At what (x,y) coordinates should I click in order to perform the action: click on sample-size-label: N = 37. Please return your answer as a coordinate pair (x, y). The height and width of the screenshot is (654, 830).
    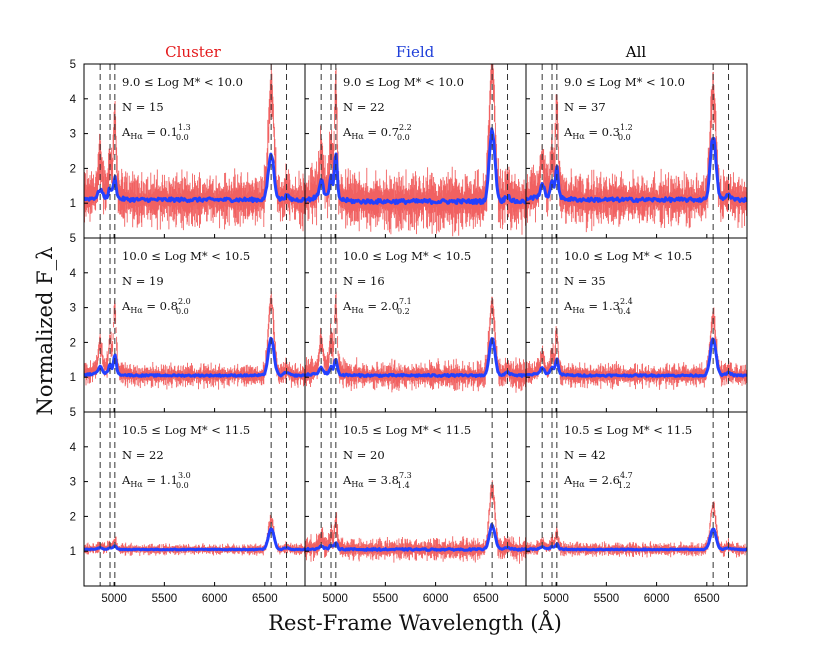
    Looking at the image, I should click on (585, 107).